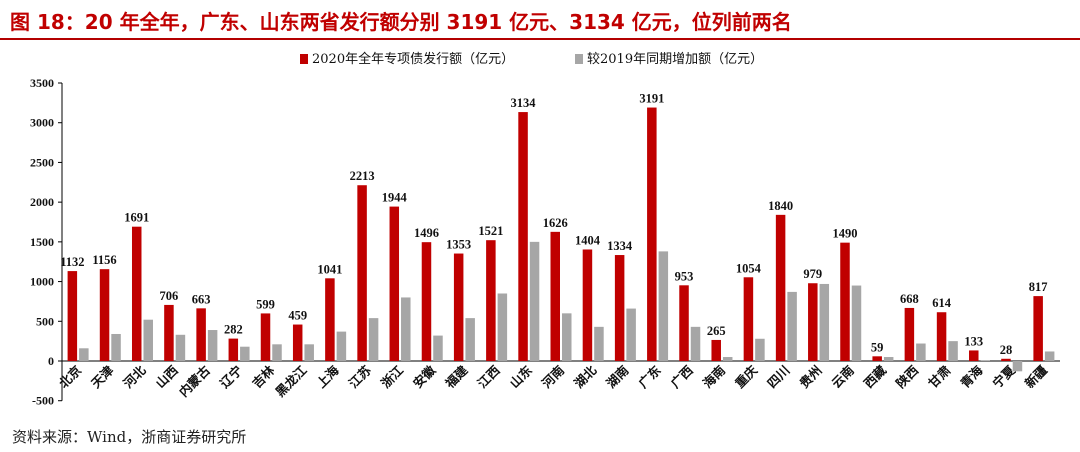 This screenshot has height=452, width=1080. Describe the element at coordinates (778, 377) in the screenshot. I see `category-label-22: 四川` at that location.